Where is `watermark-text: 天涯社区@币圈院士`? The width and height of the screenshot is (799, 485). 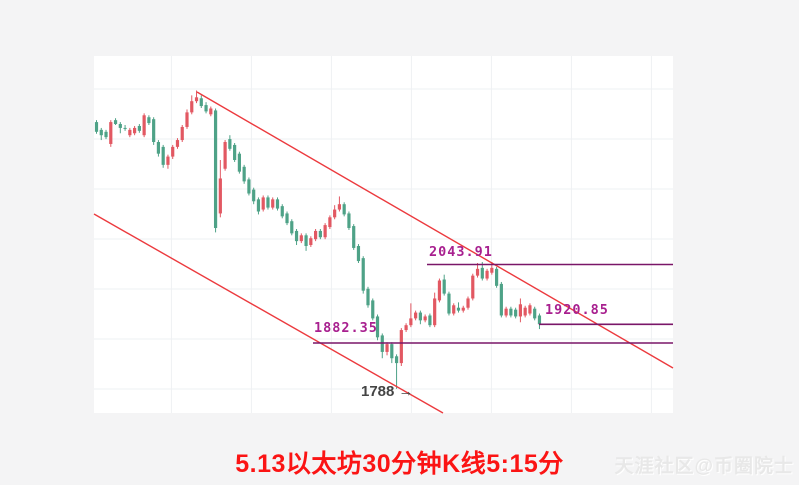 watermark-text: 天涯社区@币圈院士 is located at coordinates (704, 466).